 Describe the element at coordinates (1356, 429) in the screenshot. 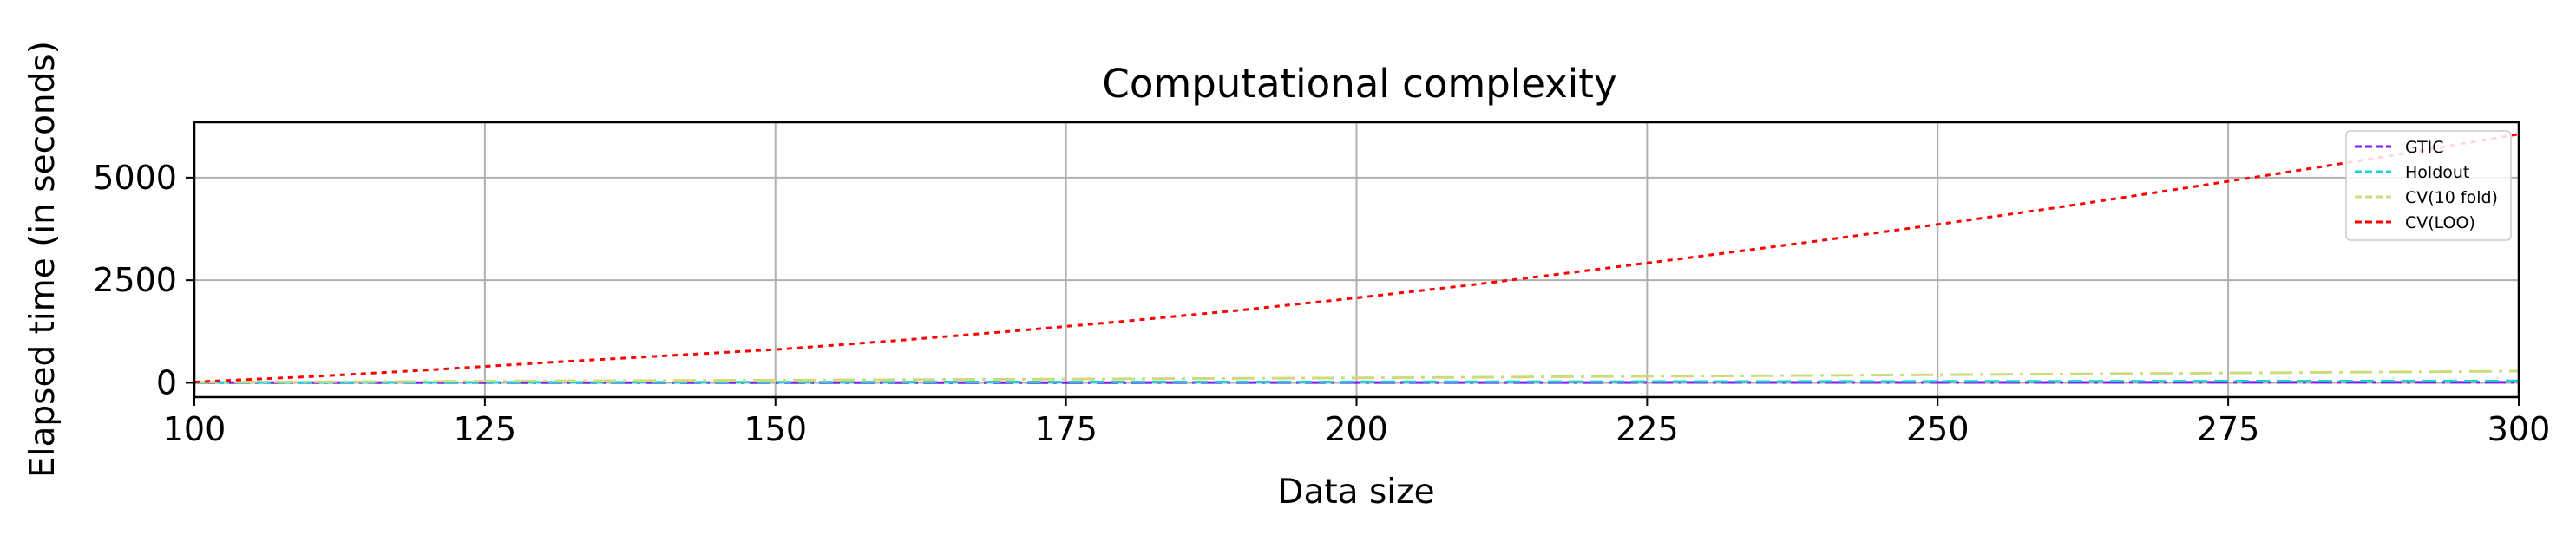

I see `x-tick-label-4: 200` at that location.